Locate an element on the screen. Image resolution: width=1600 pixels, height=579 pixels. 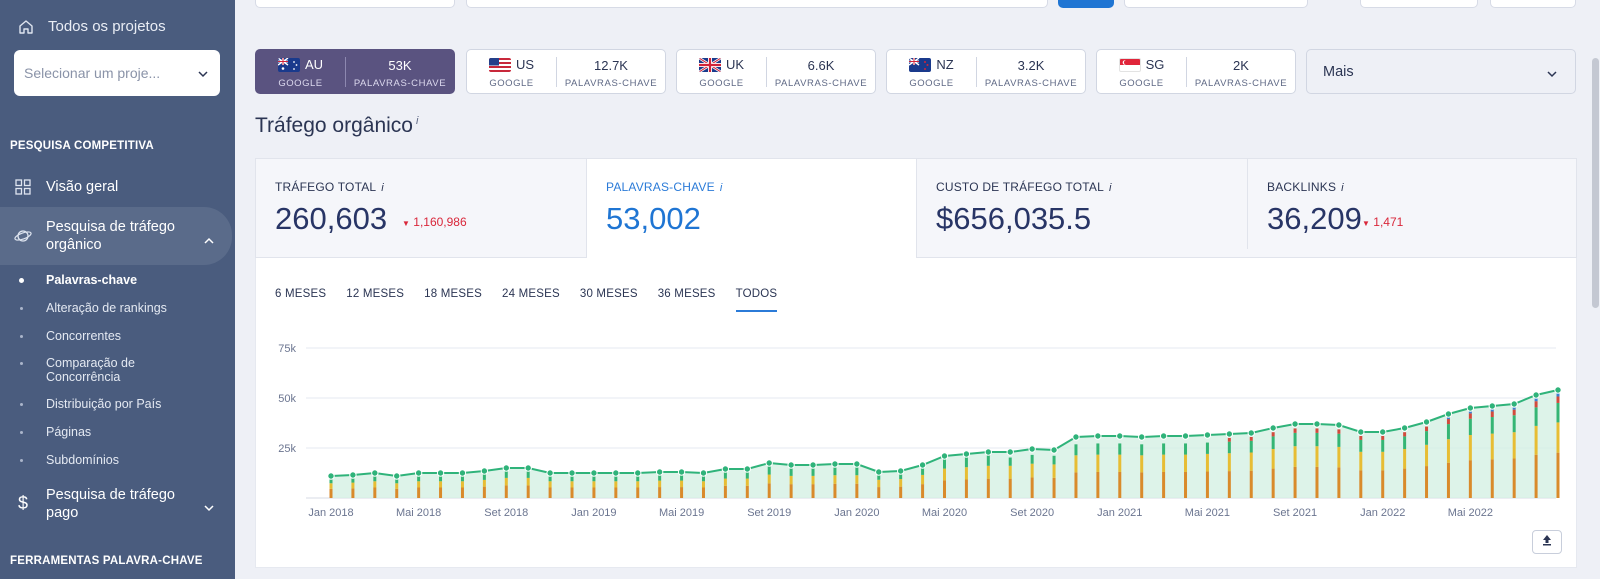
x-tick-label: Jan 2018 is located at coordinates (330, 513).